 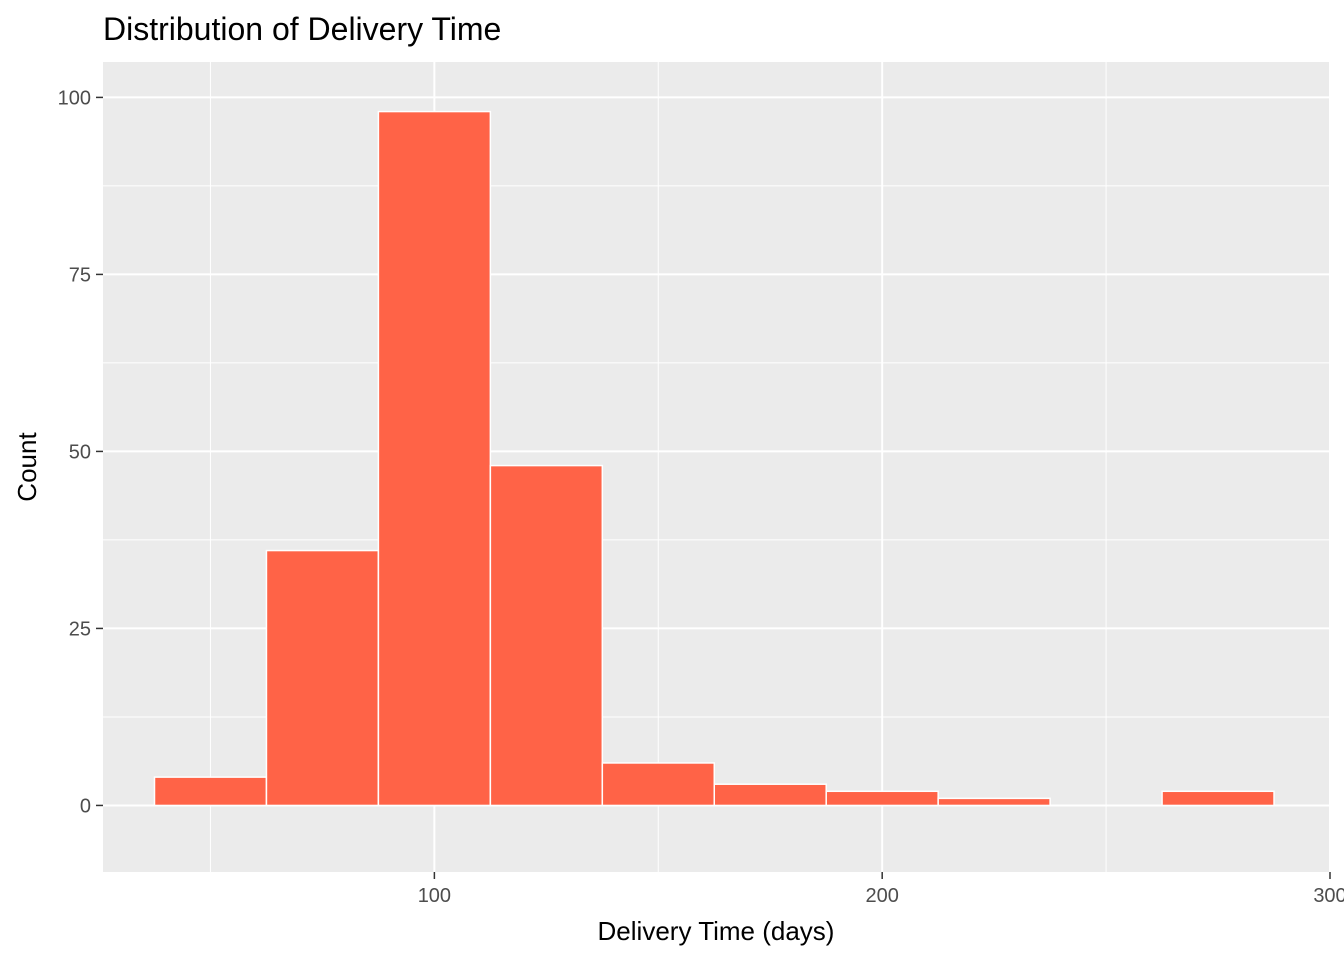 I want to click on x-tick-label: 200, so click(x=882, y=896).